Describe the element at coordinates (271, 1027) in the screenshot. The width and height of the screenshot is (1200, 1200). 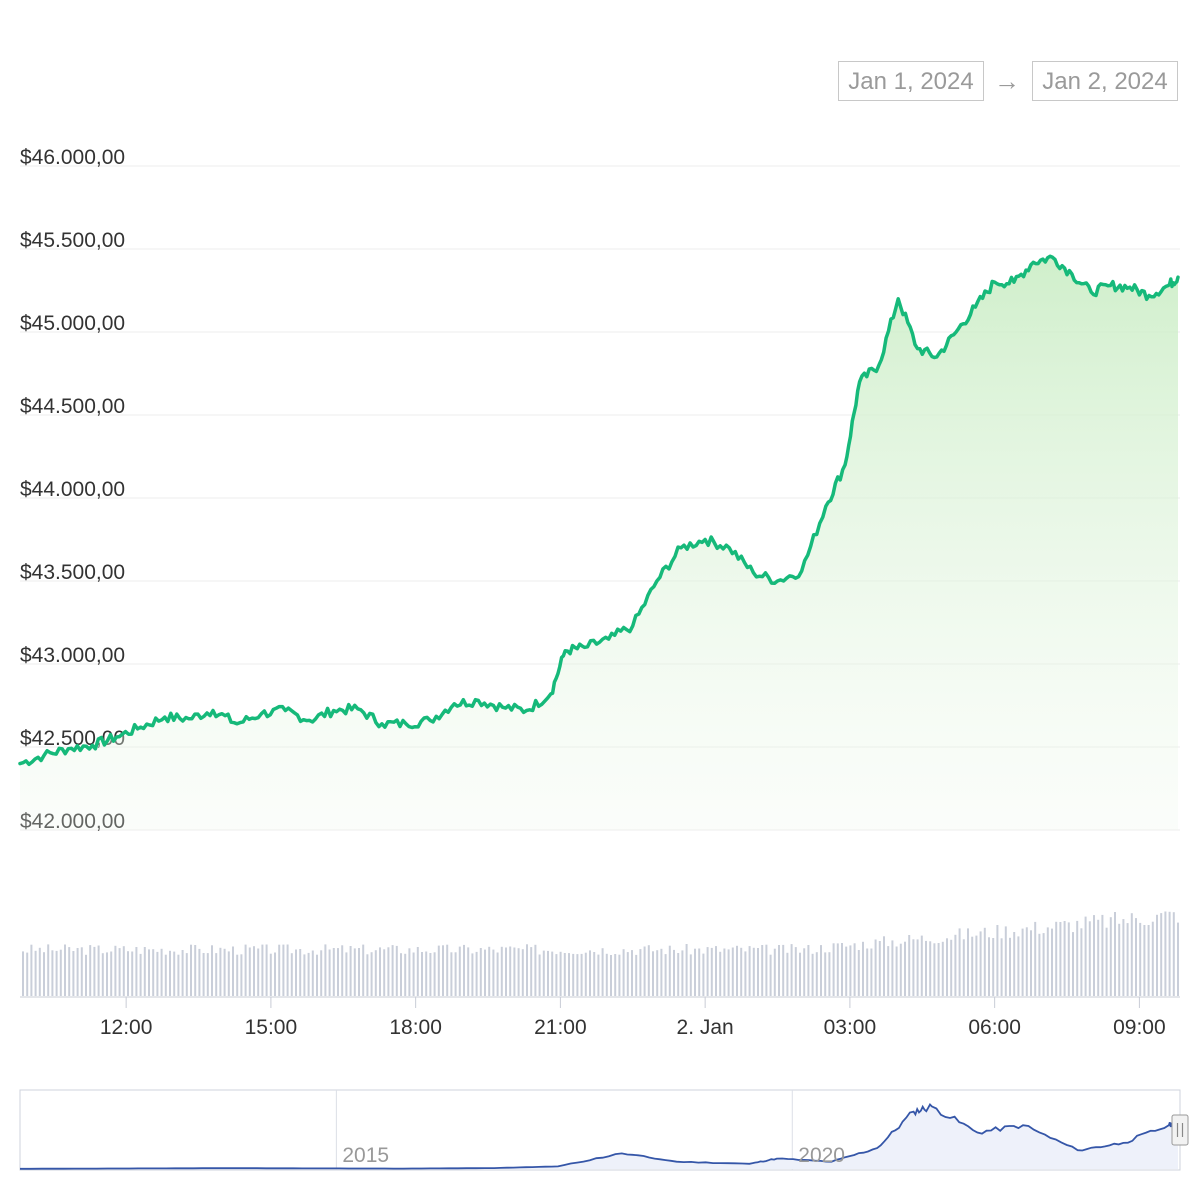
I see `x-tick-label: 15:00` at that location.